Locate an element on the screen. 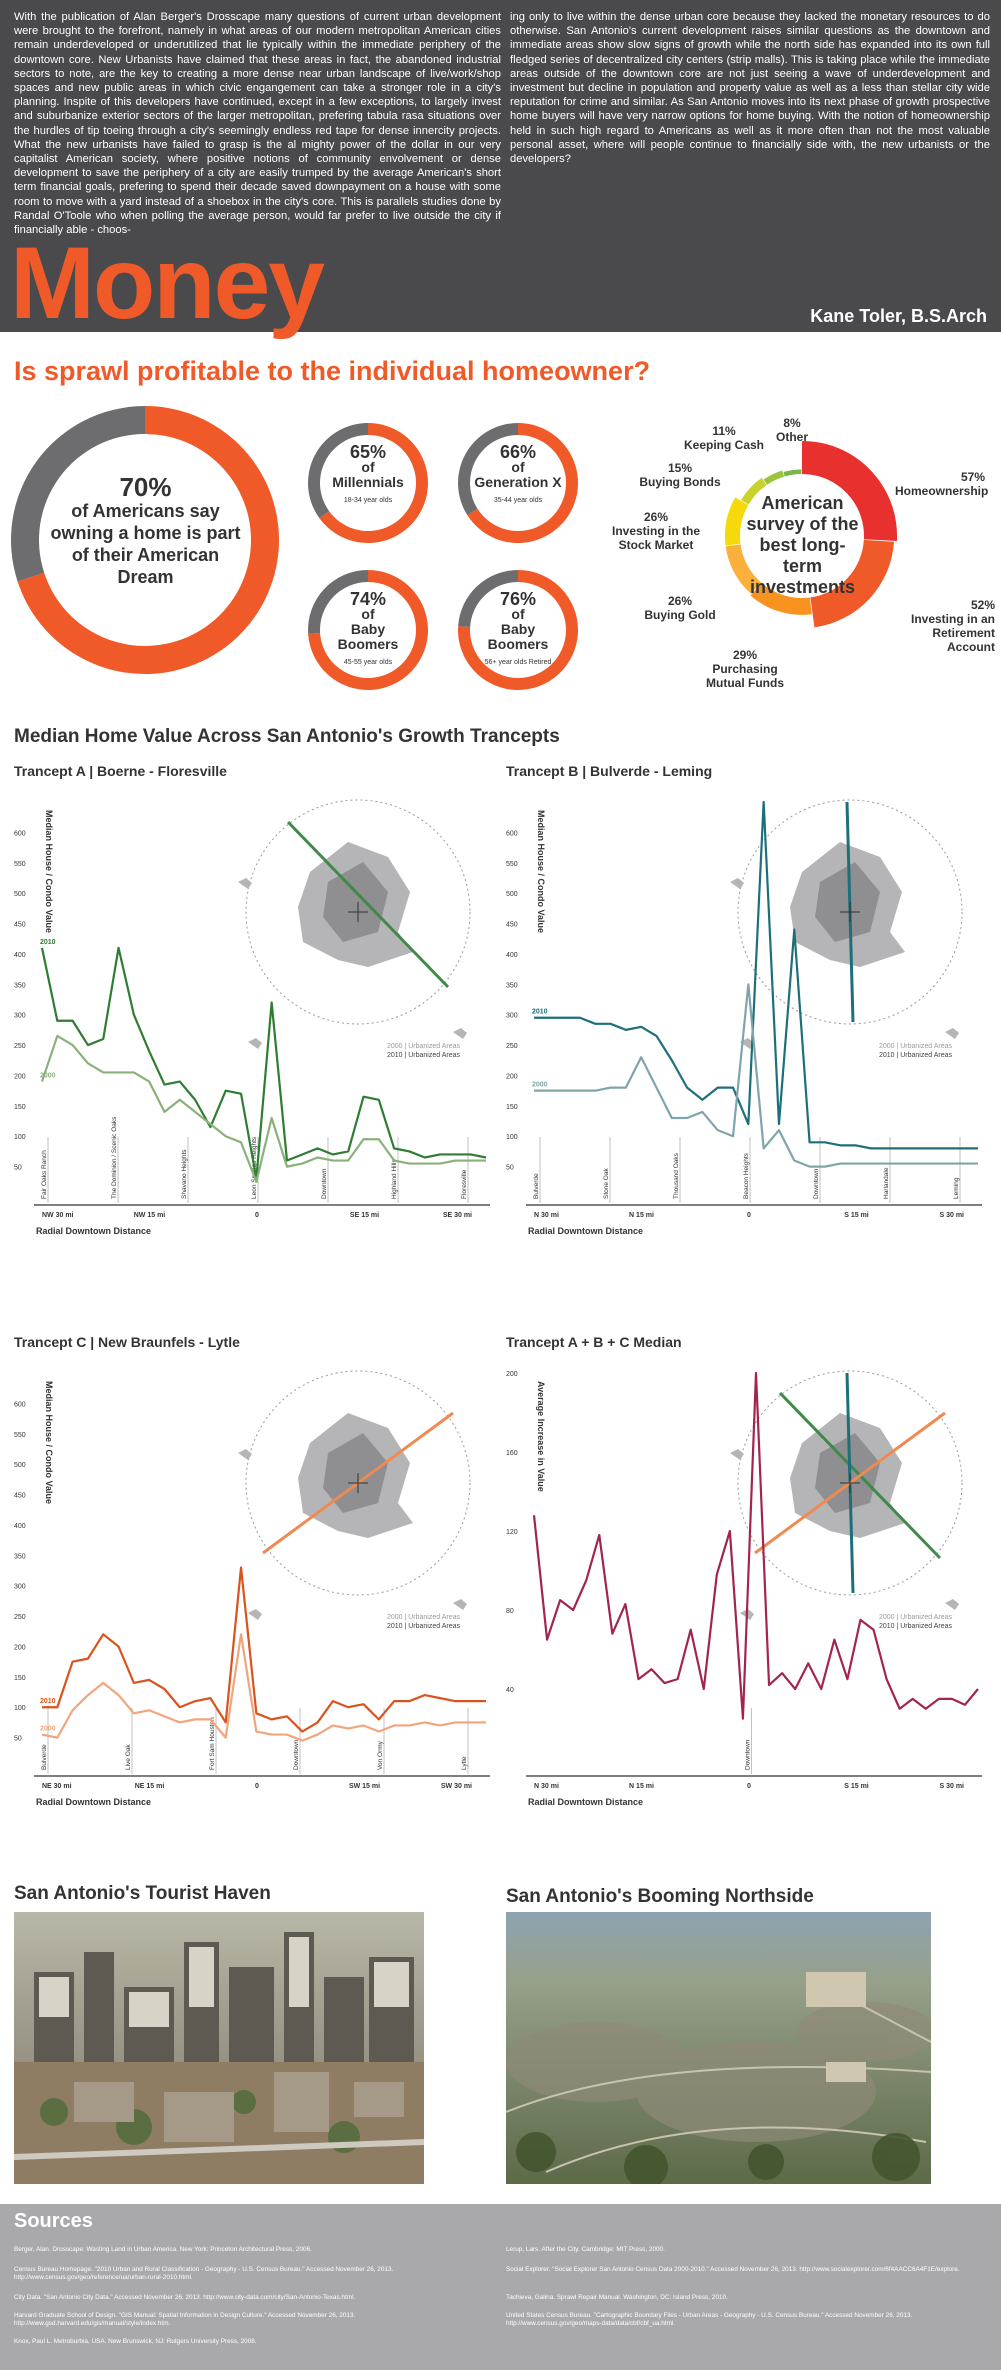 This screenshot has height=2370, width=1001. y-axis-label: Median House / Condo Value is located at coordinates (49, 871).